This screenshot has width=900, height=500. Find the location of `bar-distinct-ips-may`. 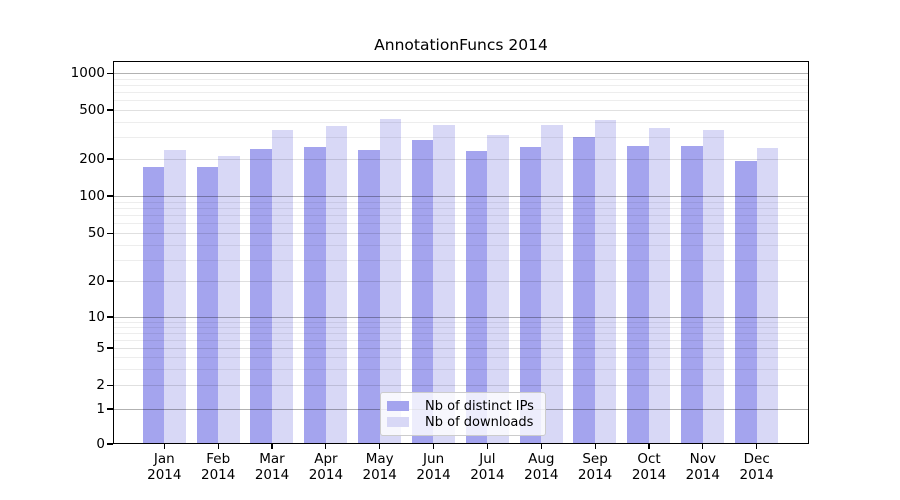

bar-distinct-ips-may is located at coordinates (369, 296).